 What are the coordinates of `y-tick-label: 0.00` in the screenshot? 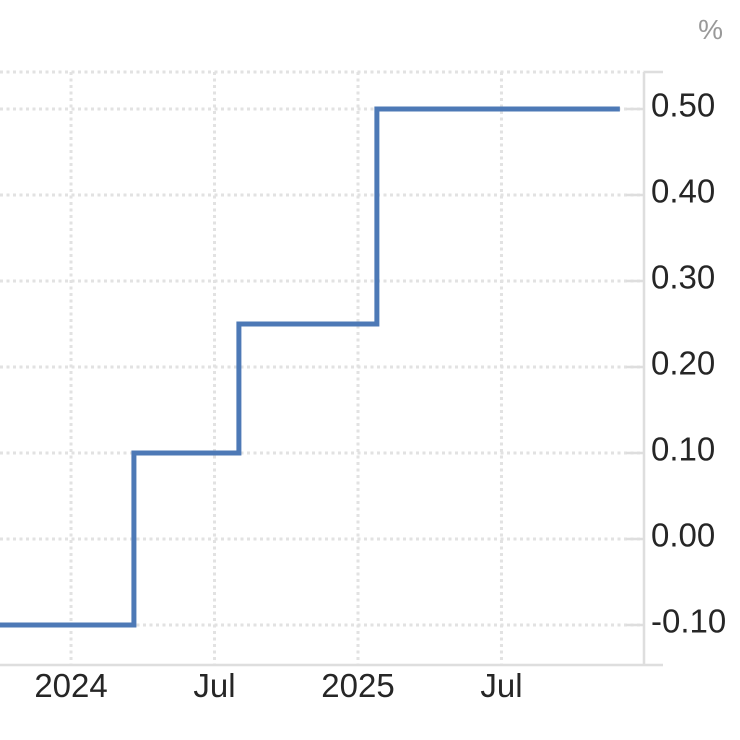 It's located at (683, 535).